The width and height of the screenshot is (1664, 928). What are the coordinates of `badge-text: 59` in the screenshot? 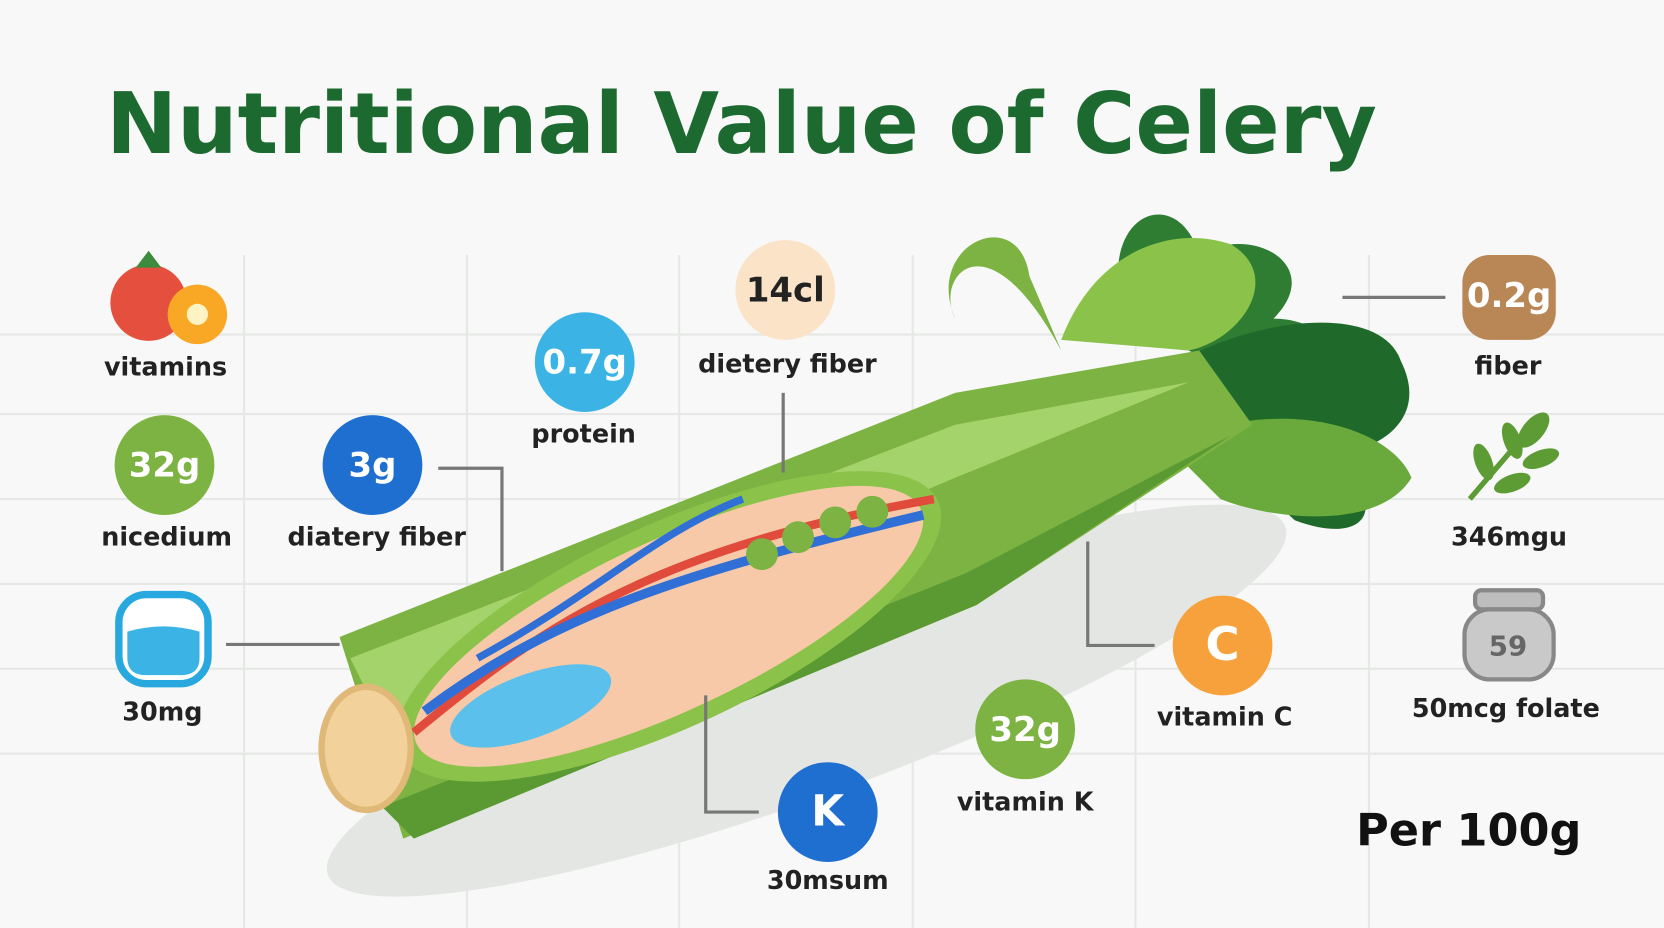 It's located at (1508, 646).